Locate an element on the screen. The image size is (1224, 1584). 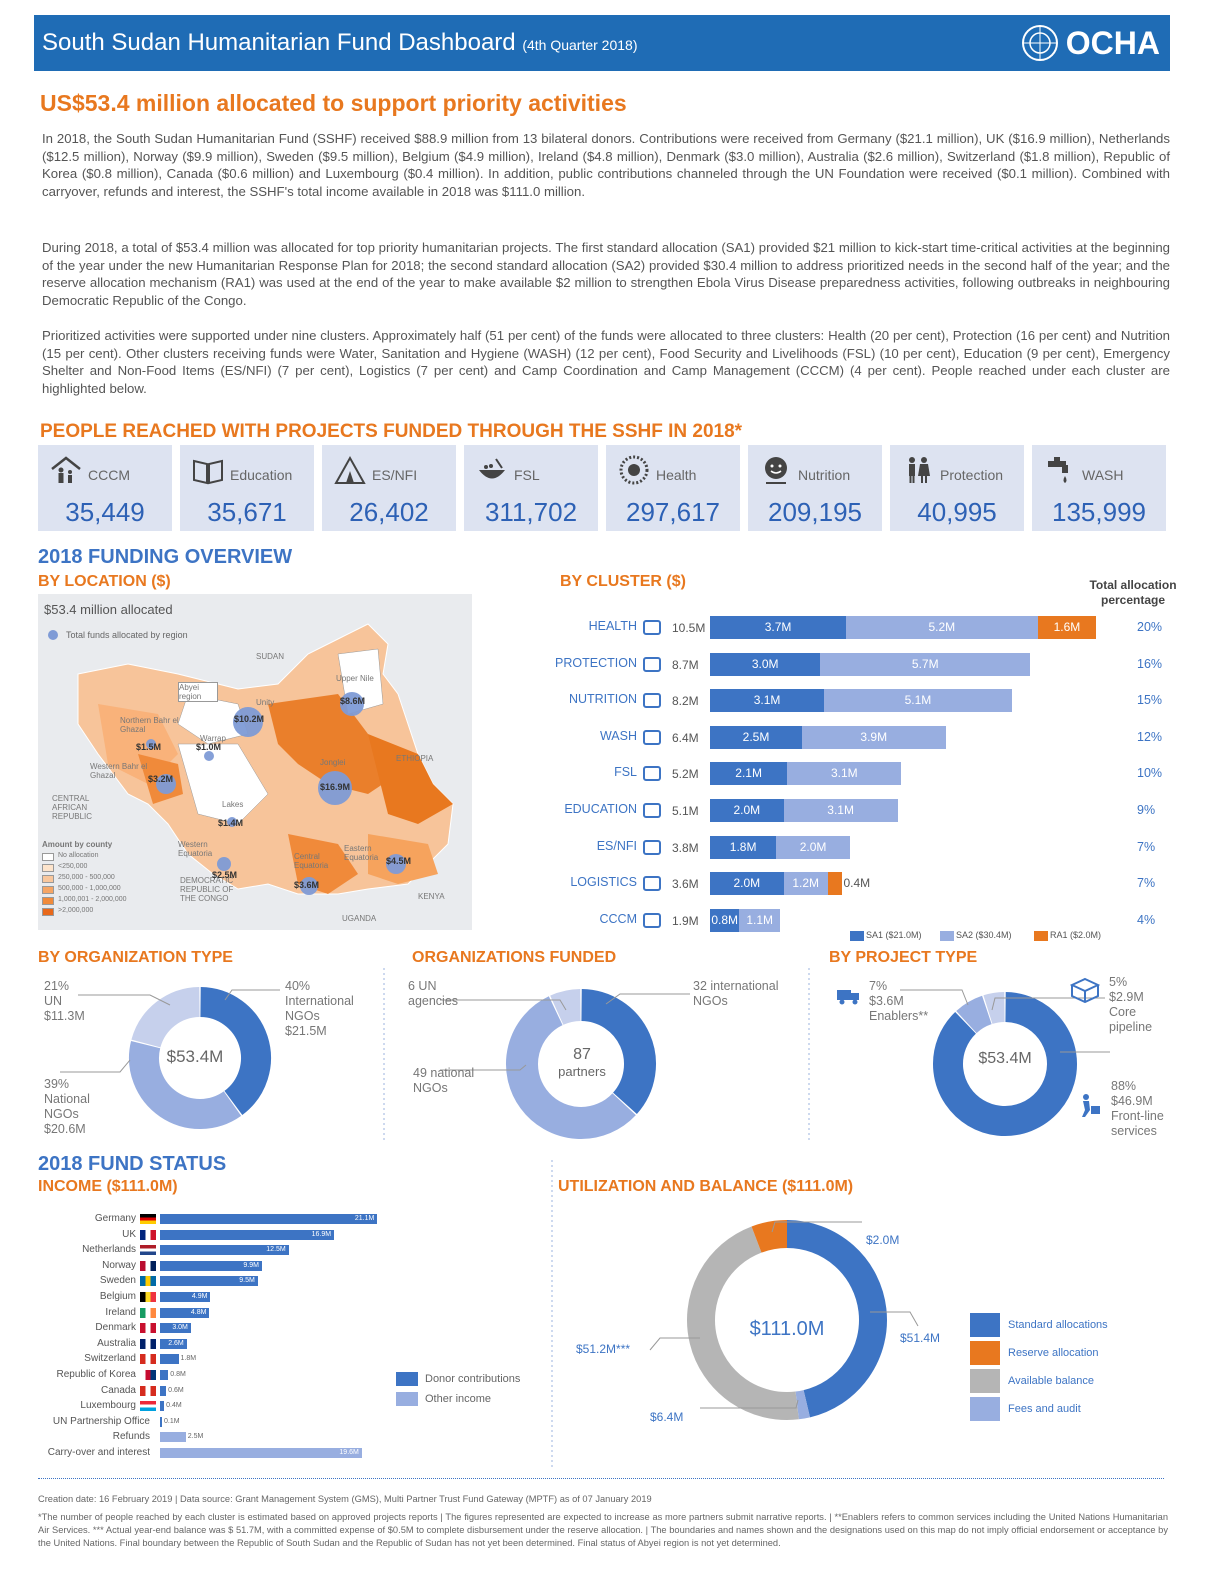
people-card-esnfi: ES/NFI 26,402 is located at coordinates (389, 488).